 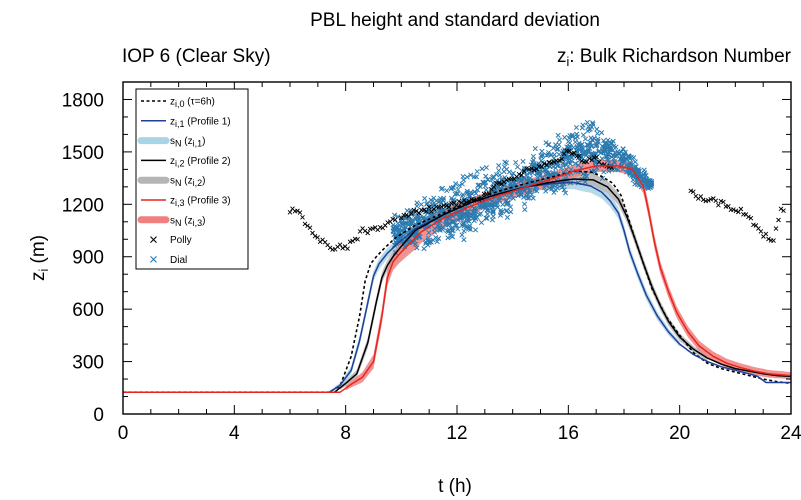 I want to click on x-tick-label: 12, so click(x=456, y=433).